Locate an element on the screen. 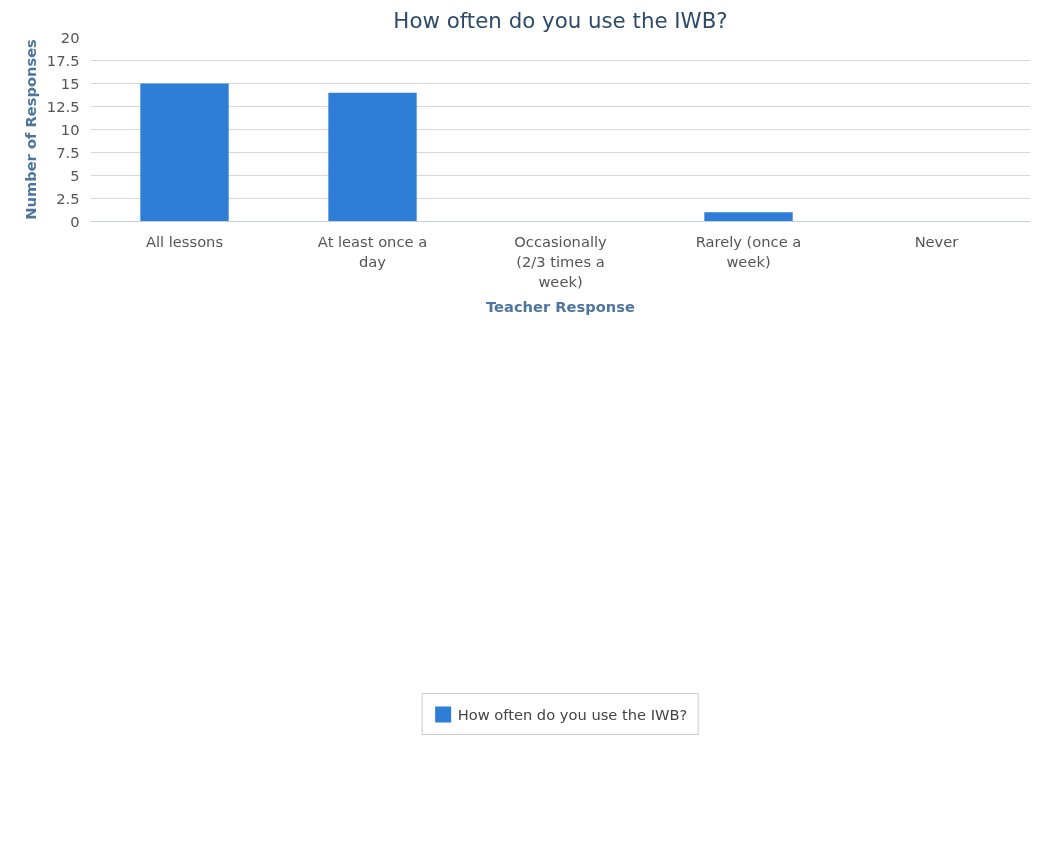  y-tick-label: 20 is located at coordinates (70, 37).